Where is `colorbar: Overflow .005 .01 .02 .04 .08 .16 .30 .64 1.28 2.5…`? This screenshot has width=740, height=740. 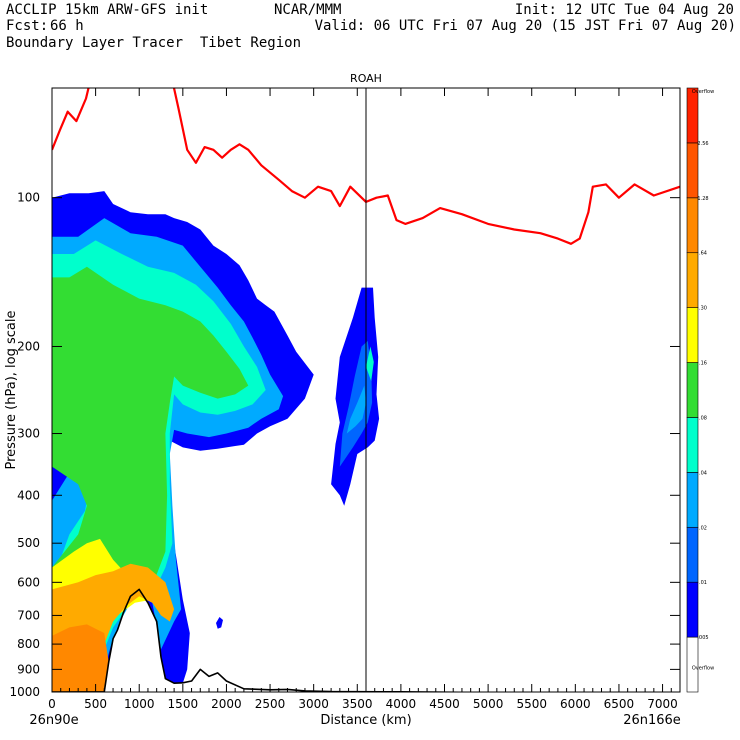 colorbar: Overflow .005 .01 .02 .04 .08 .16 .30 .64 1.28 2.5… is located at coordinates (700, 390).